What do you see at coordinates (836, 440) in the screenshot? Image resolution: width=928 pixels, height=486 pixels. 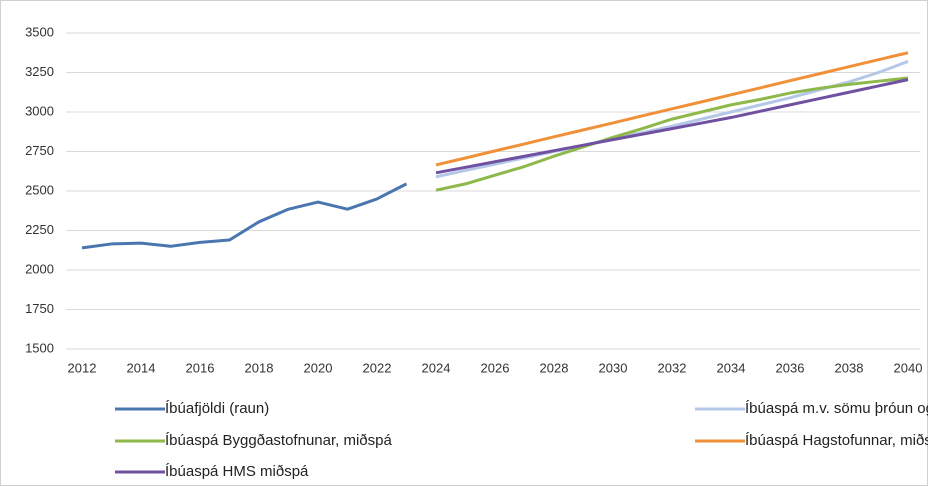 I see `legend-label: Íbúaspá Hagstofunnar, miðspá` at bounding box center [836, 440].